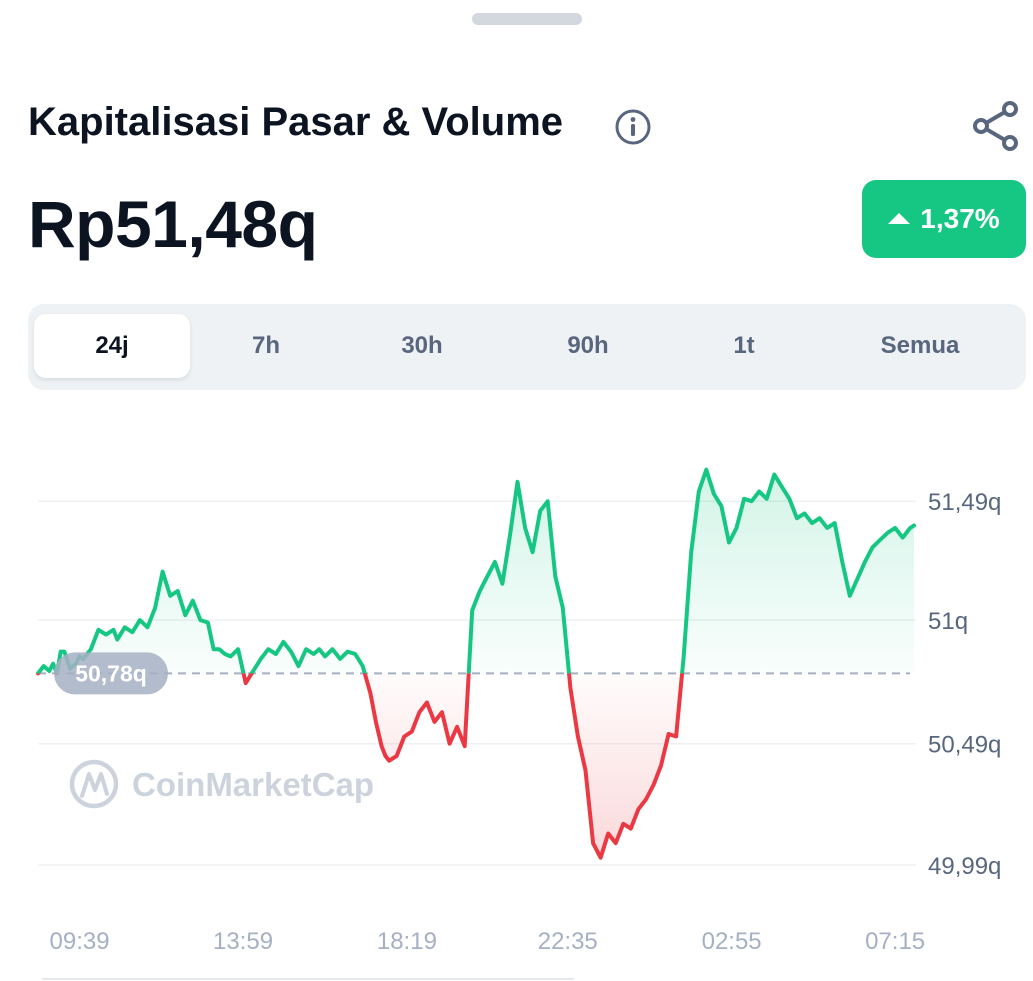  I want to click on change-percent: 1,37%, so click(960, 218).